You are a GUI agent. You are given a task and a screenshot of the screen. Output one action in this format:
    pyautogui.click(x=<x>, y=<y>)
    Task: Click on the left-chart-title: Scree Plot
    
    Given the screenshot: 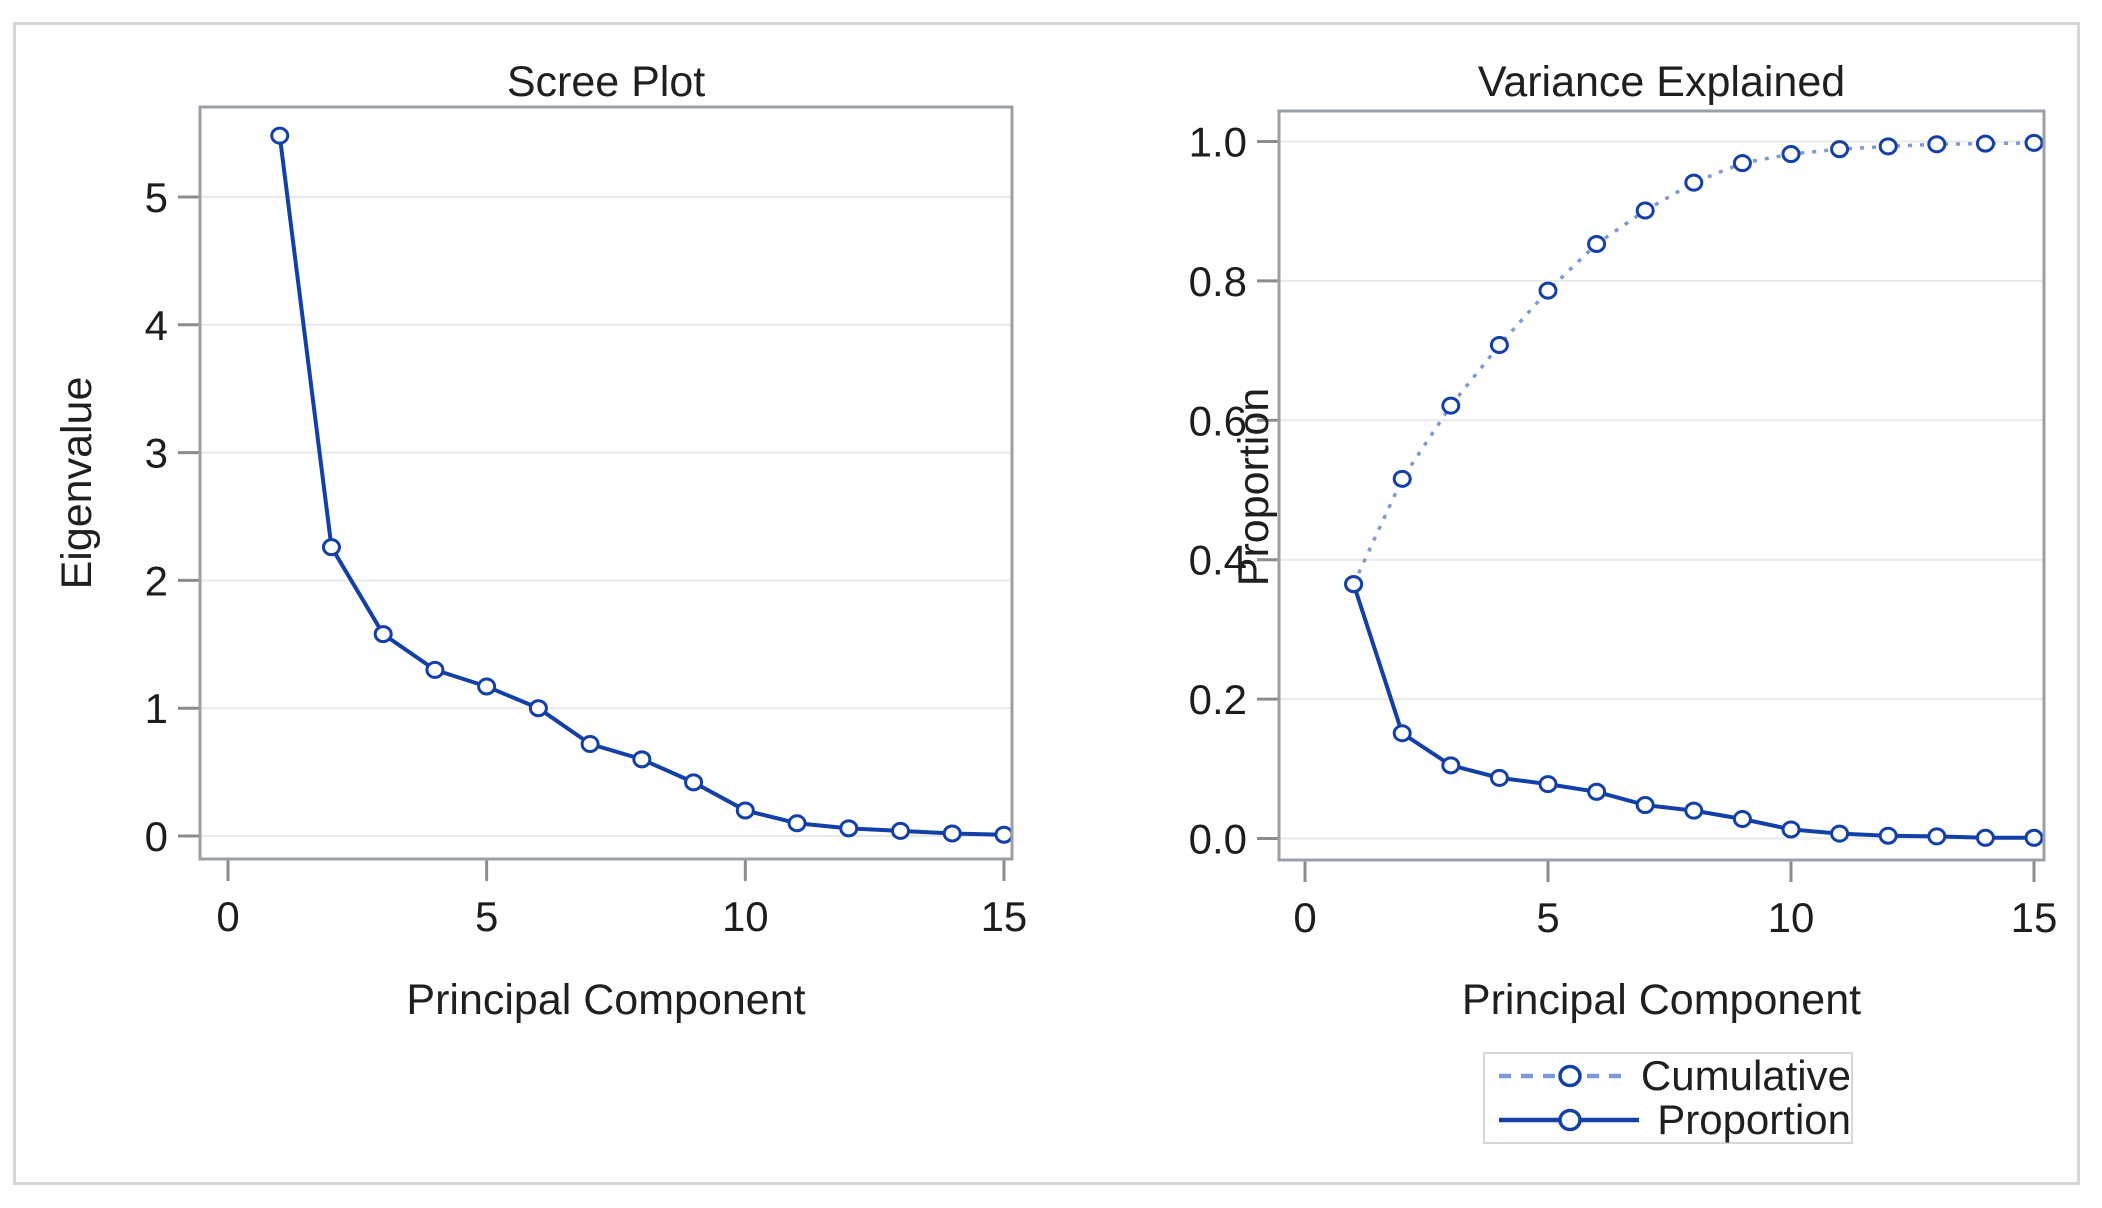 What is the action you would take?
    pyautogui.click(x=606, y=82)
    